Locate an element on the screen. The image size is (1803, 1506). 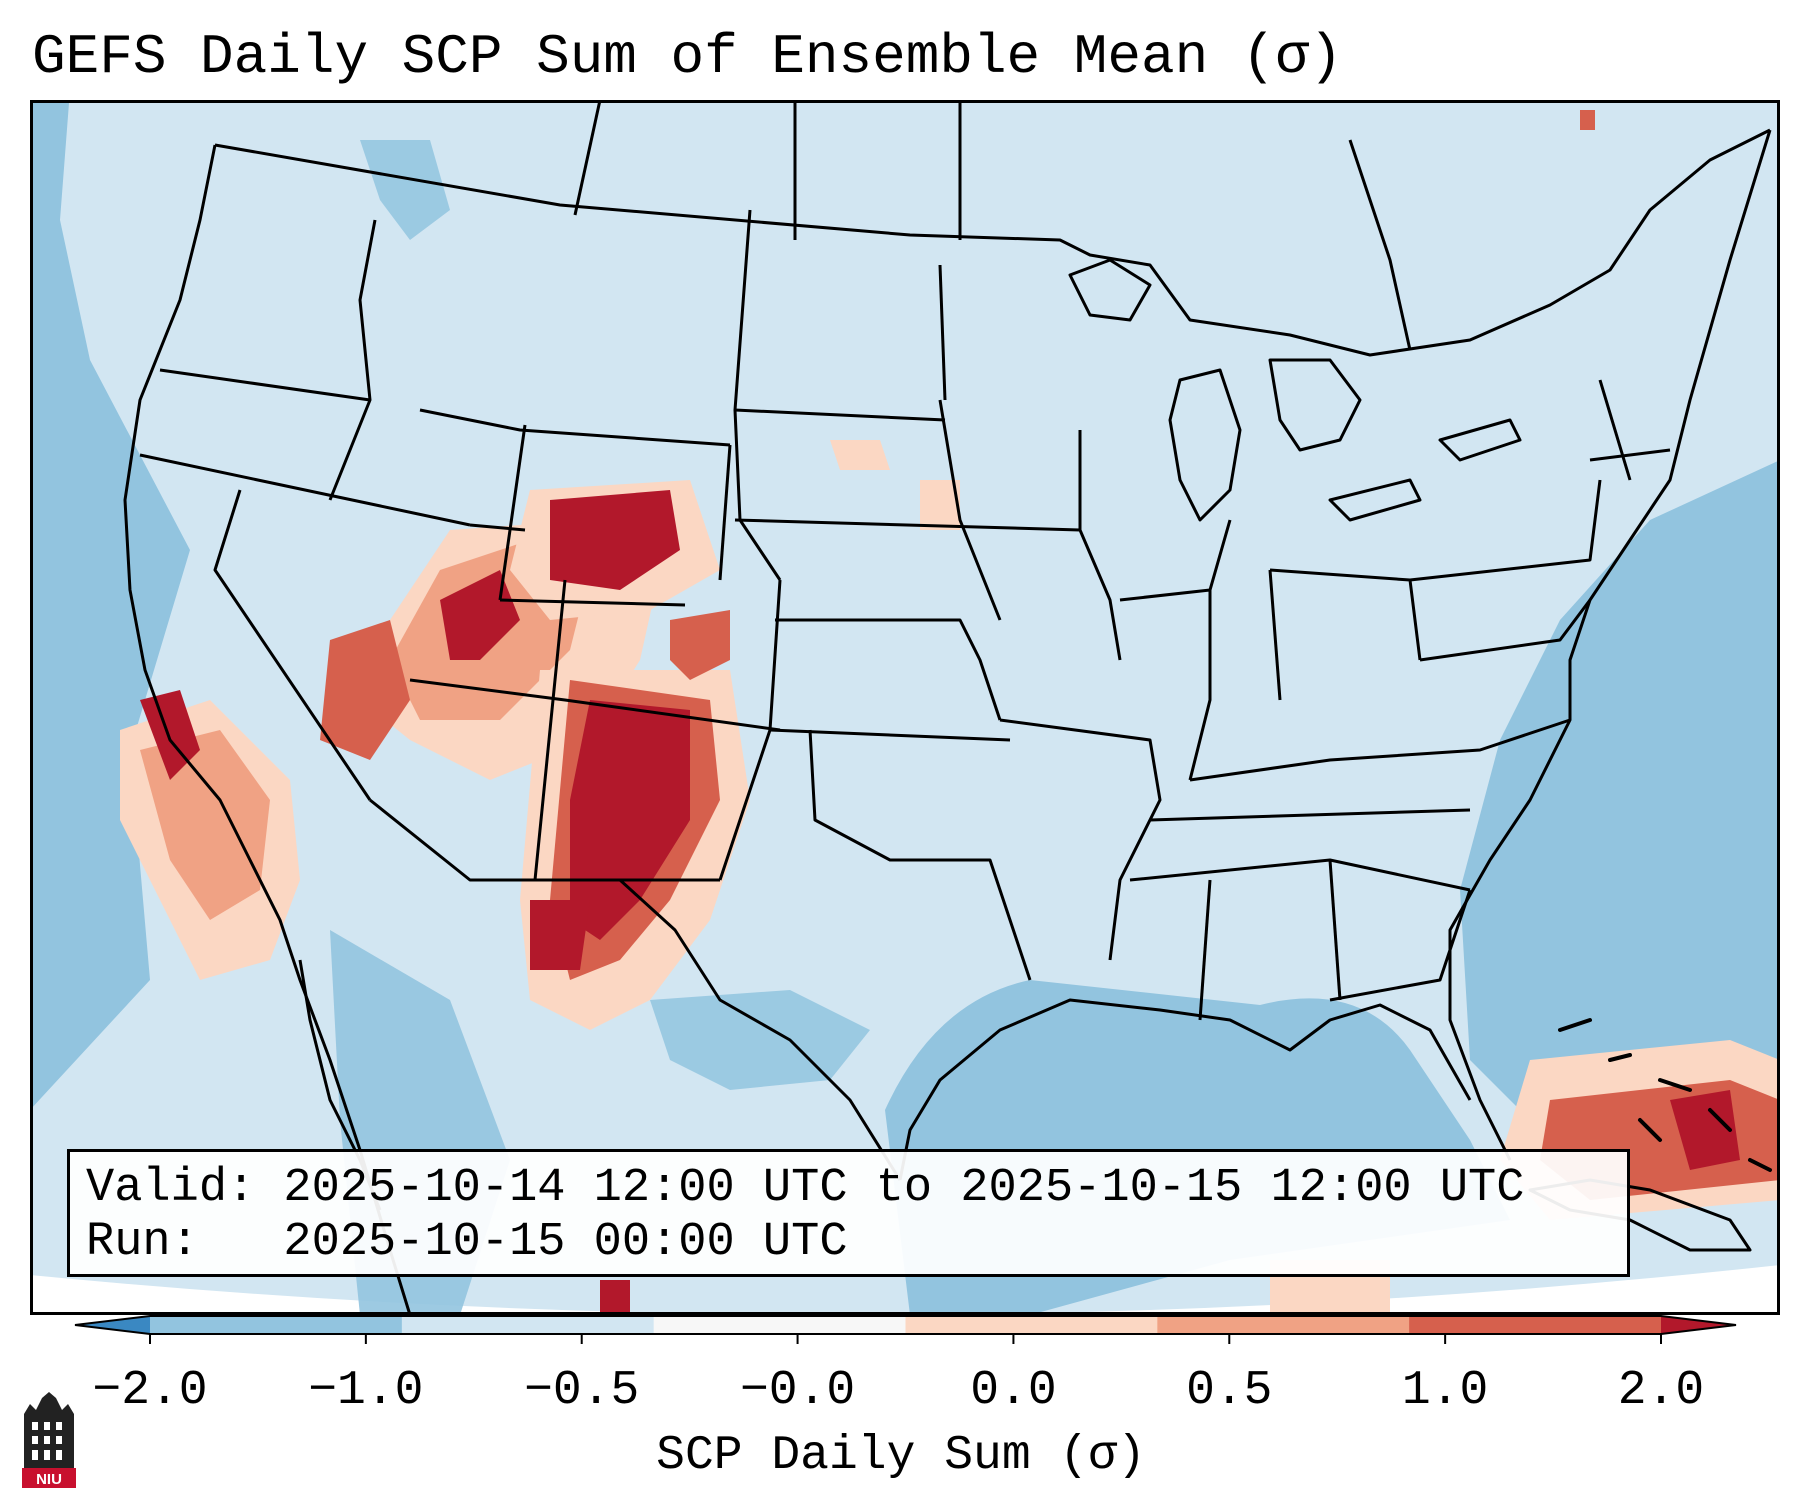
anomaly-dark-wyoming is located at coordinates (615, 540).